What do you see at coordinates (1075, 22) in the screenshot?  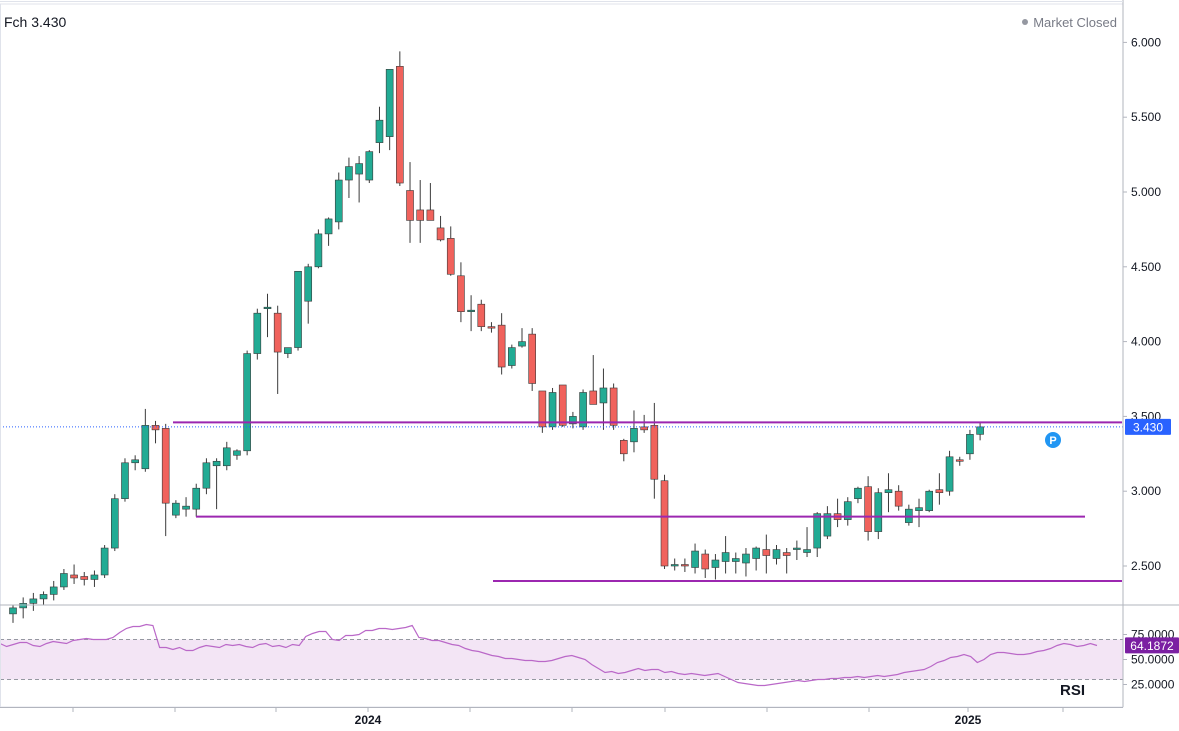 I see `market-status-label: Market Closed` at bounding box center [1075, 22].